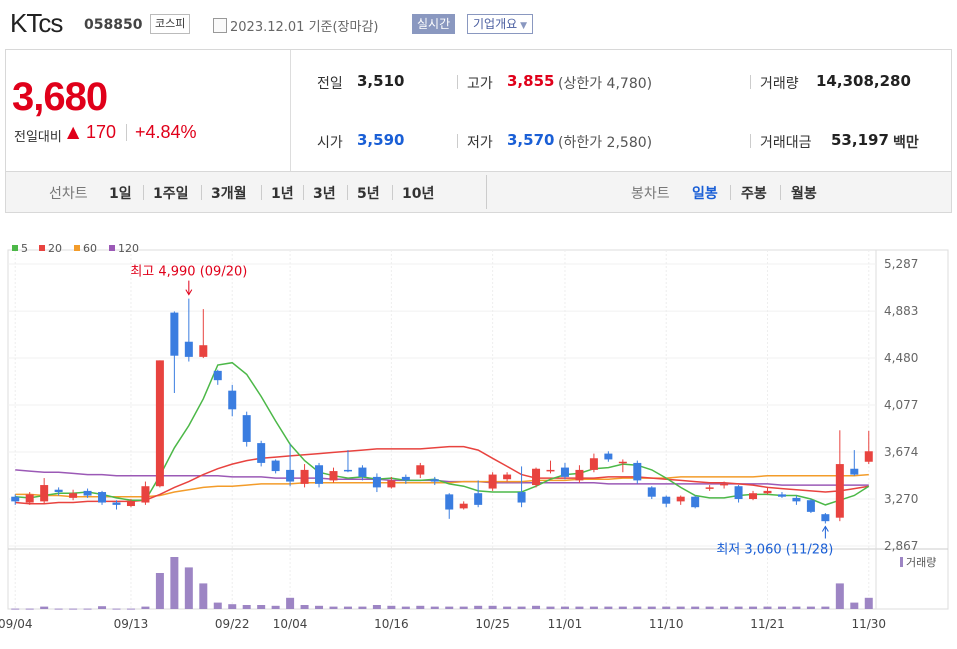  Describe the element at coordinates (101, 132) in the screenshot. I see `change-value: 170` at that location.